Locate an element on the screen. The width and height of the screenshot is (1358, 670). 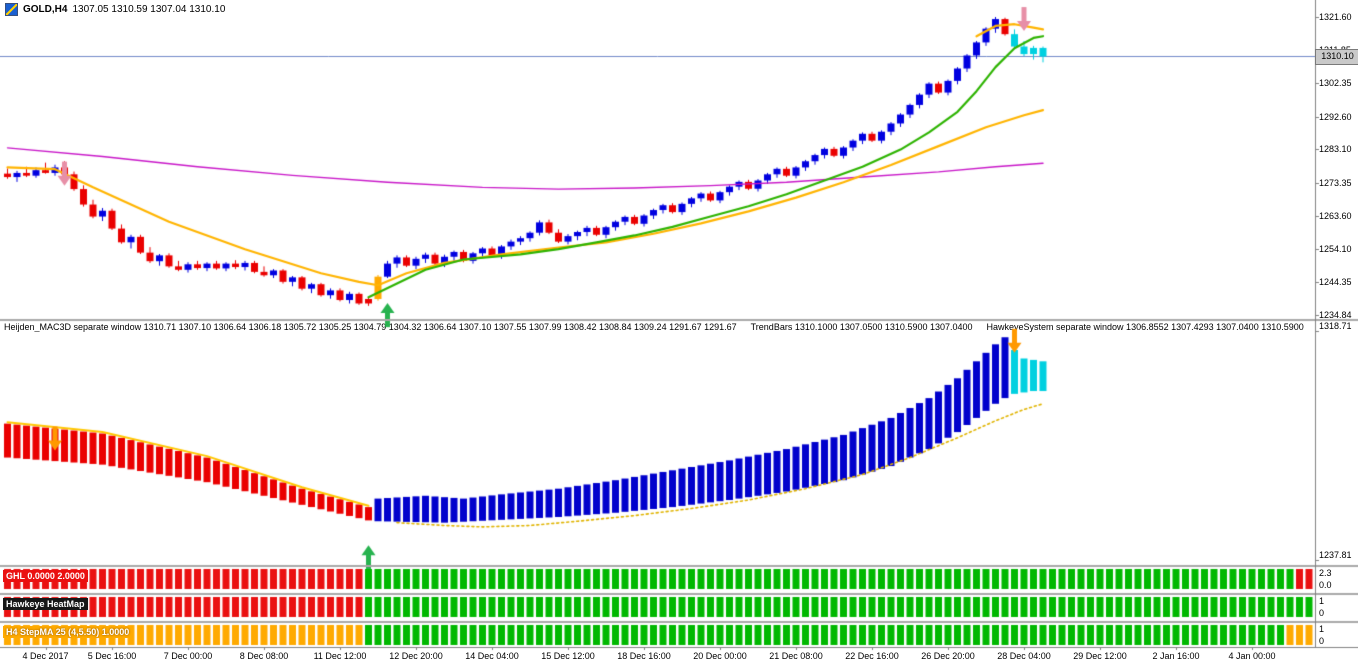
price-tick-label: 1244.35 is located at coordinates (1335, 282).